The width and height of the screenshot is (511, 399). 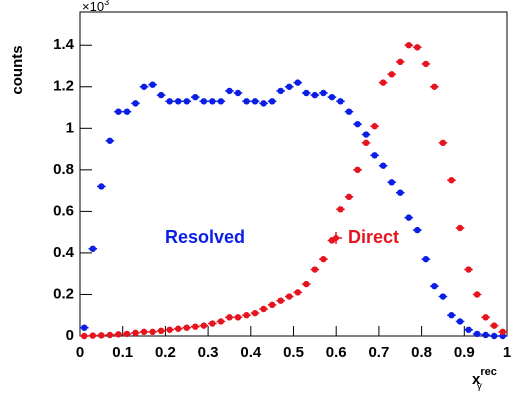 I want to click on x-tick-label: 0.8, so click(x=421, y=352).